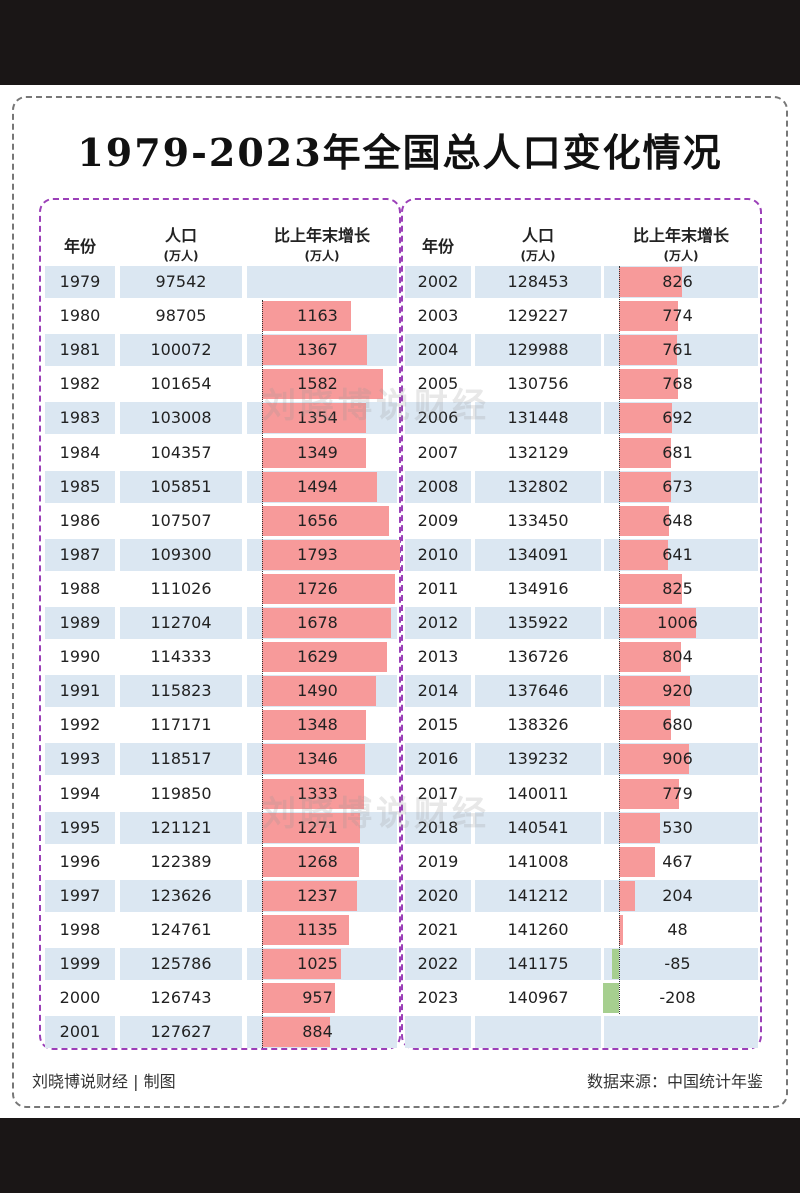  I want to click on growth-cell, so click(681, 964).